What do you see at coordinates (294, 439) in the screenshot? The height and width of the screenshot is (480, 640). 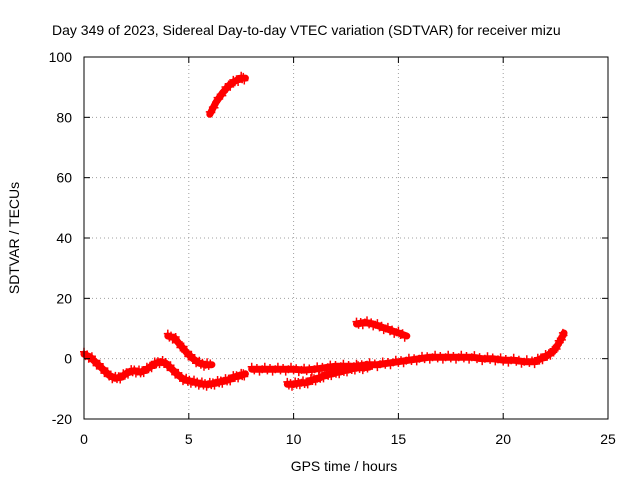 I see `x-tick-label: 10` at bounding box center [294, 439].